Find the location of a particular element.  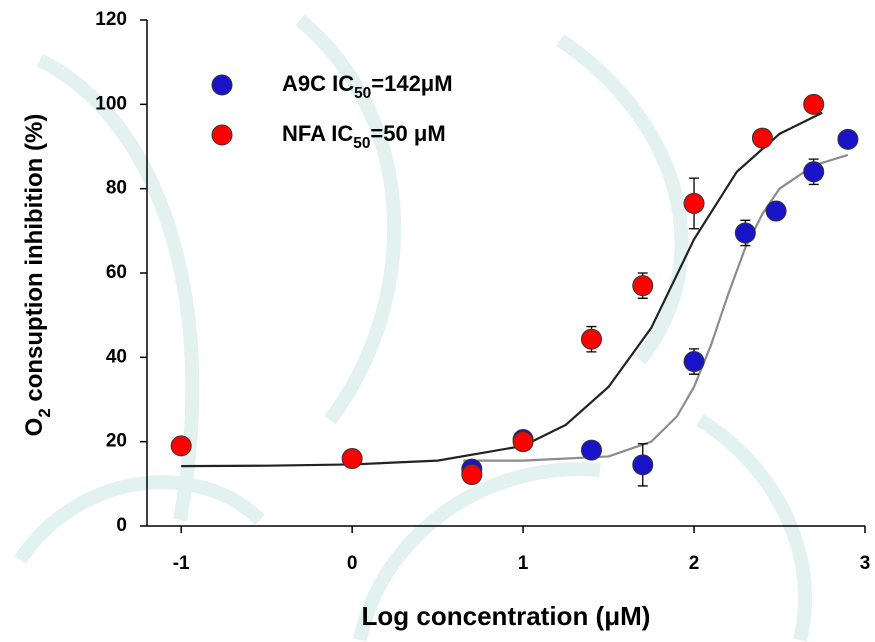

y-axis-title: O2 consuption inhibition (%) is located at coordinates (37, 275).